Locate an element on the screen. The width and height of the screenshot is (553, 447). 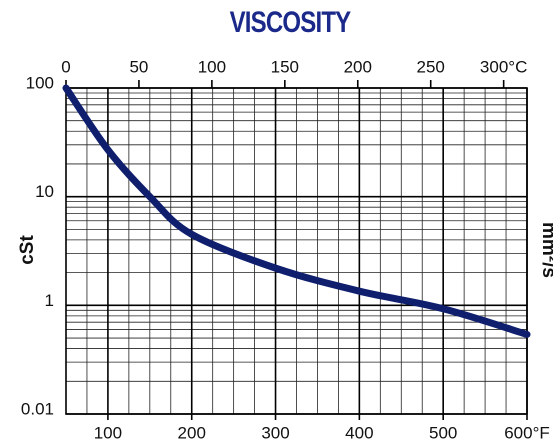
x2-tick-label: 100 is located at coordinates (212, 66).